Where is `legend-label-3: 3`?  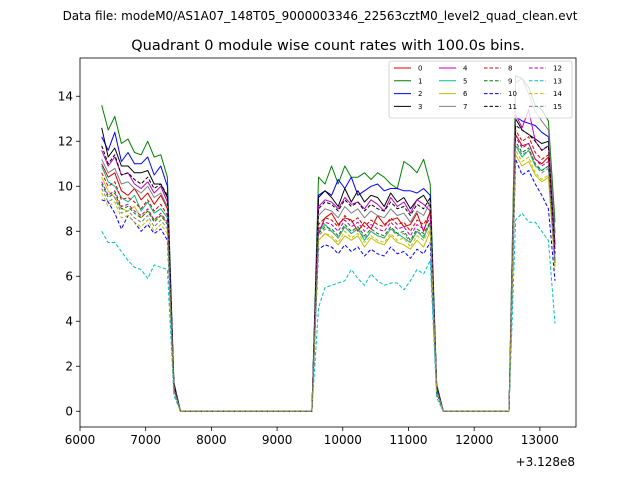 legend-label-3: 3 is located at coordinates (420, 107).